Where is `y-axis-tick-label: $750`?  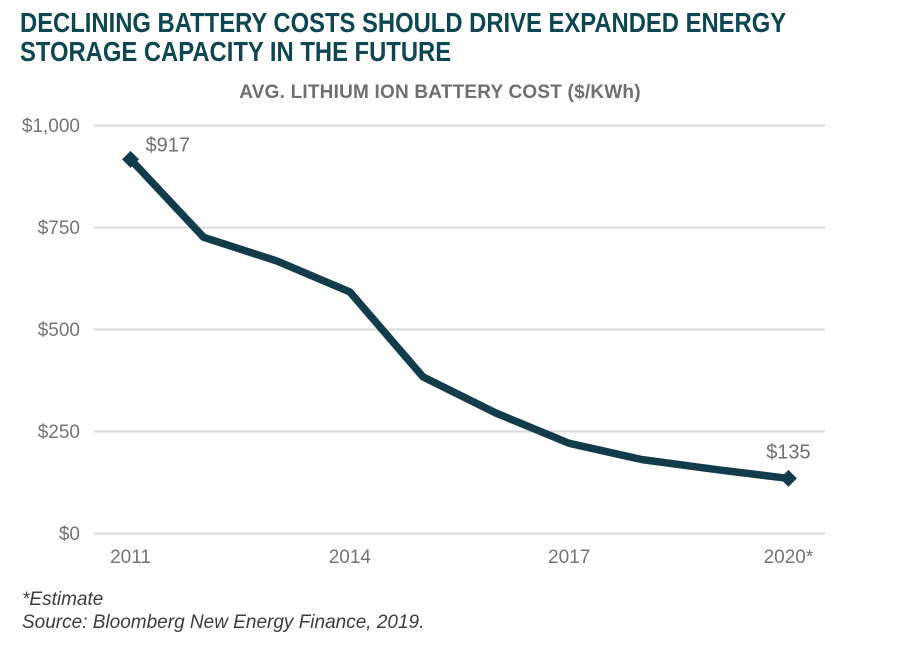 y-axis-tick-label: $750 is located at coordinates (59, 228).